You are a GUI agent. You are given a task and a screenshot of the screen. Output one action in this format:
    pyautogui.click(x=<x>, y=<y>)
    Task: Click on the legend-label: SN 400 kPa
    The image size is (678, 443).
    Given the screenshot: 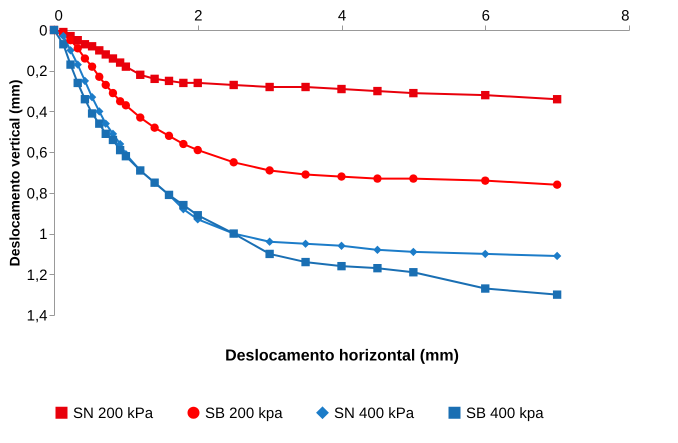 What is the action you would take?
    pyautogui.click(x=374, y=413)
    